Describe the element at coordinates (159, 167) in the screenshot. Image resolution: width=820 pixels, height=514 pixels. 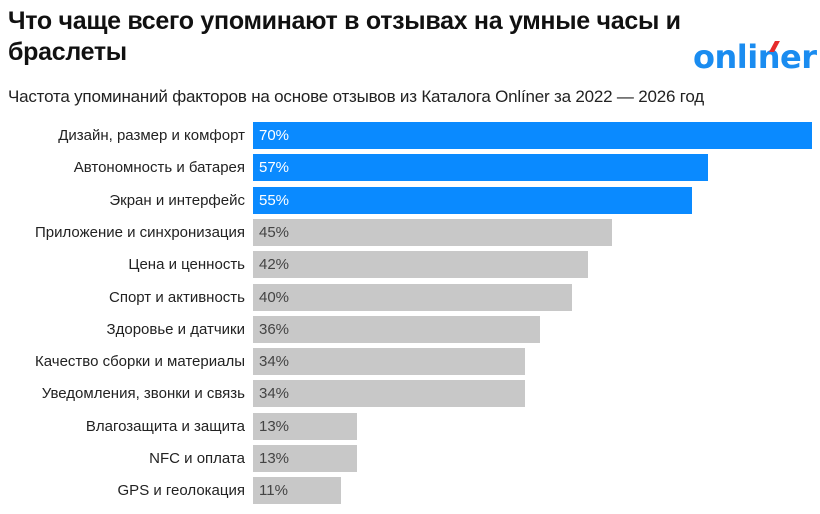
I see `category-label: Автономность и батарея` at that location.